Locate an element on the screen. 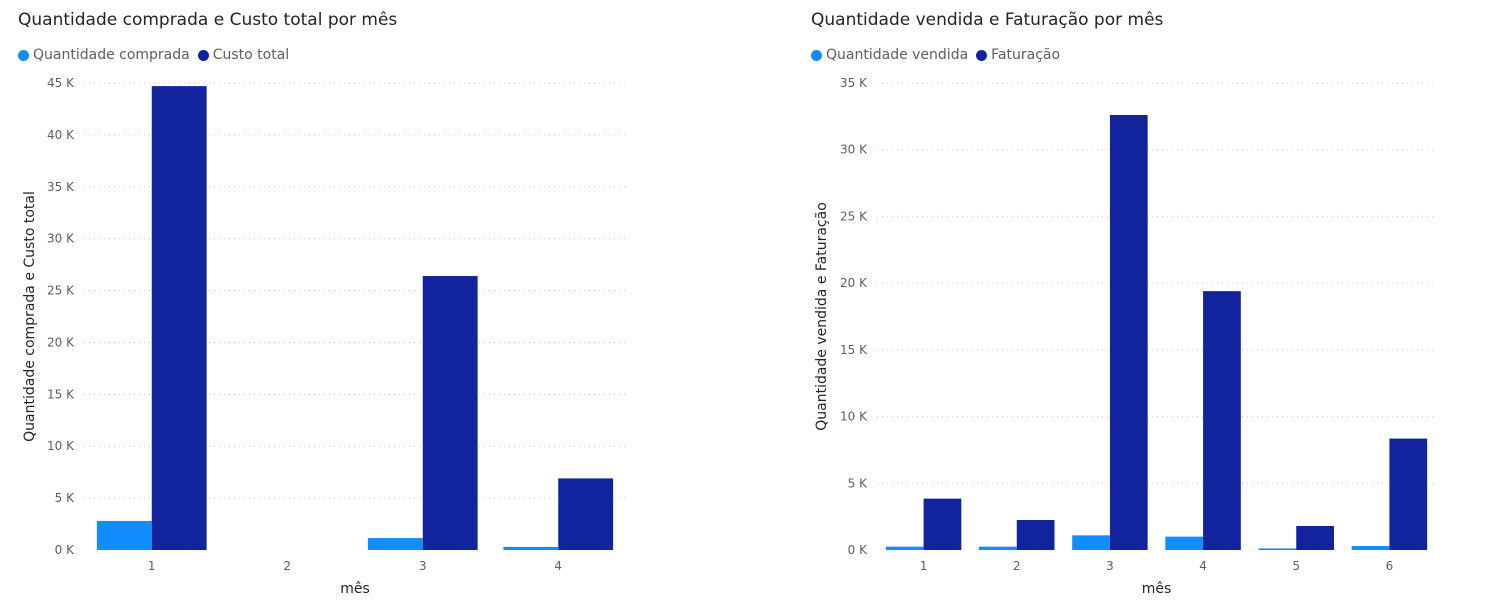 Image resolution: width=1490 pixels, height=611 pixels. y-tick-label: 45 K is located at coordinates (61, 83).